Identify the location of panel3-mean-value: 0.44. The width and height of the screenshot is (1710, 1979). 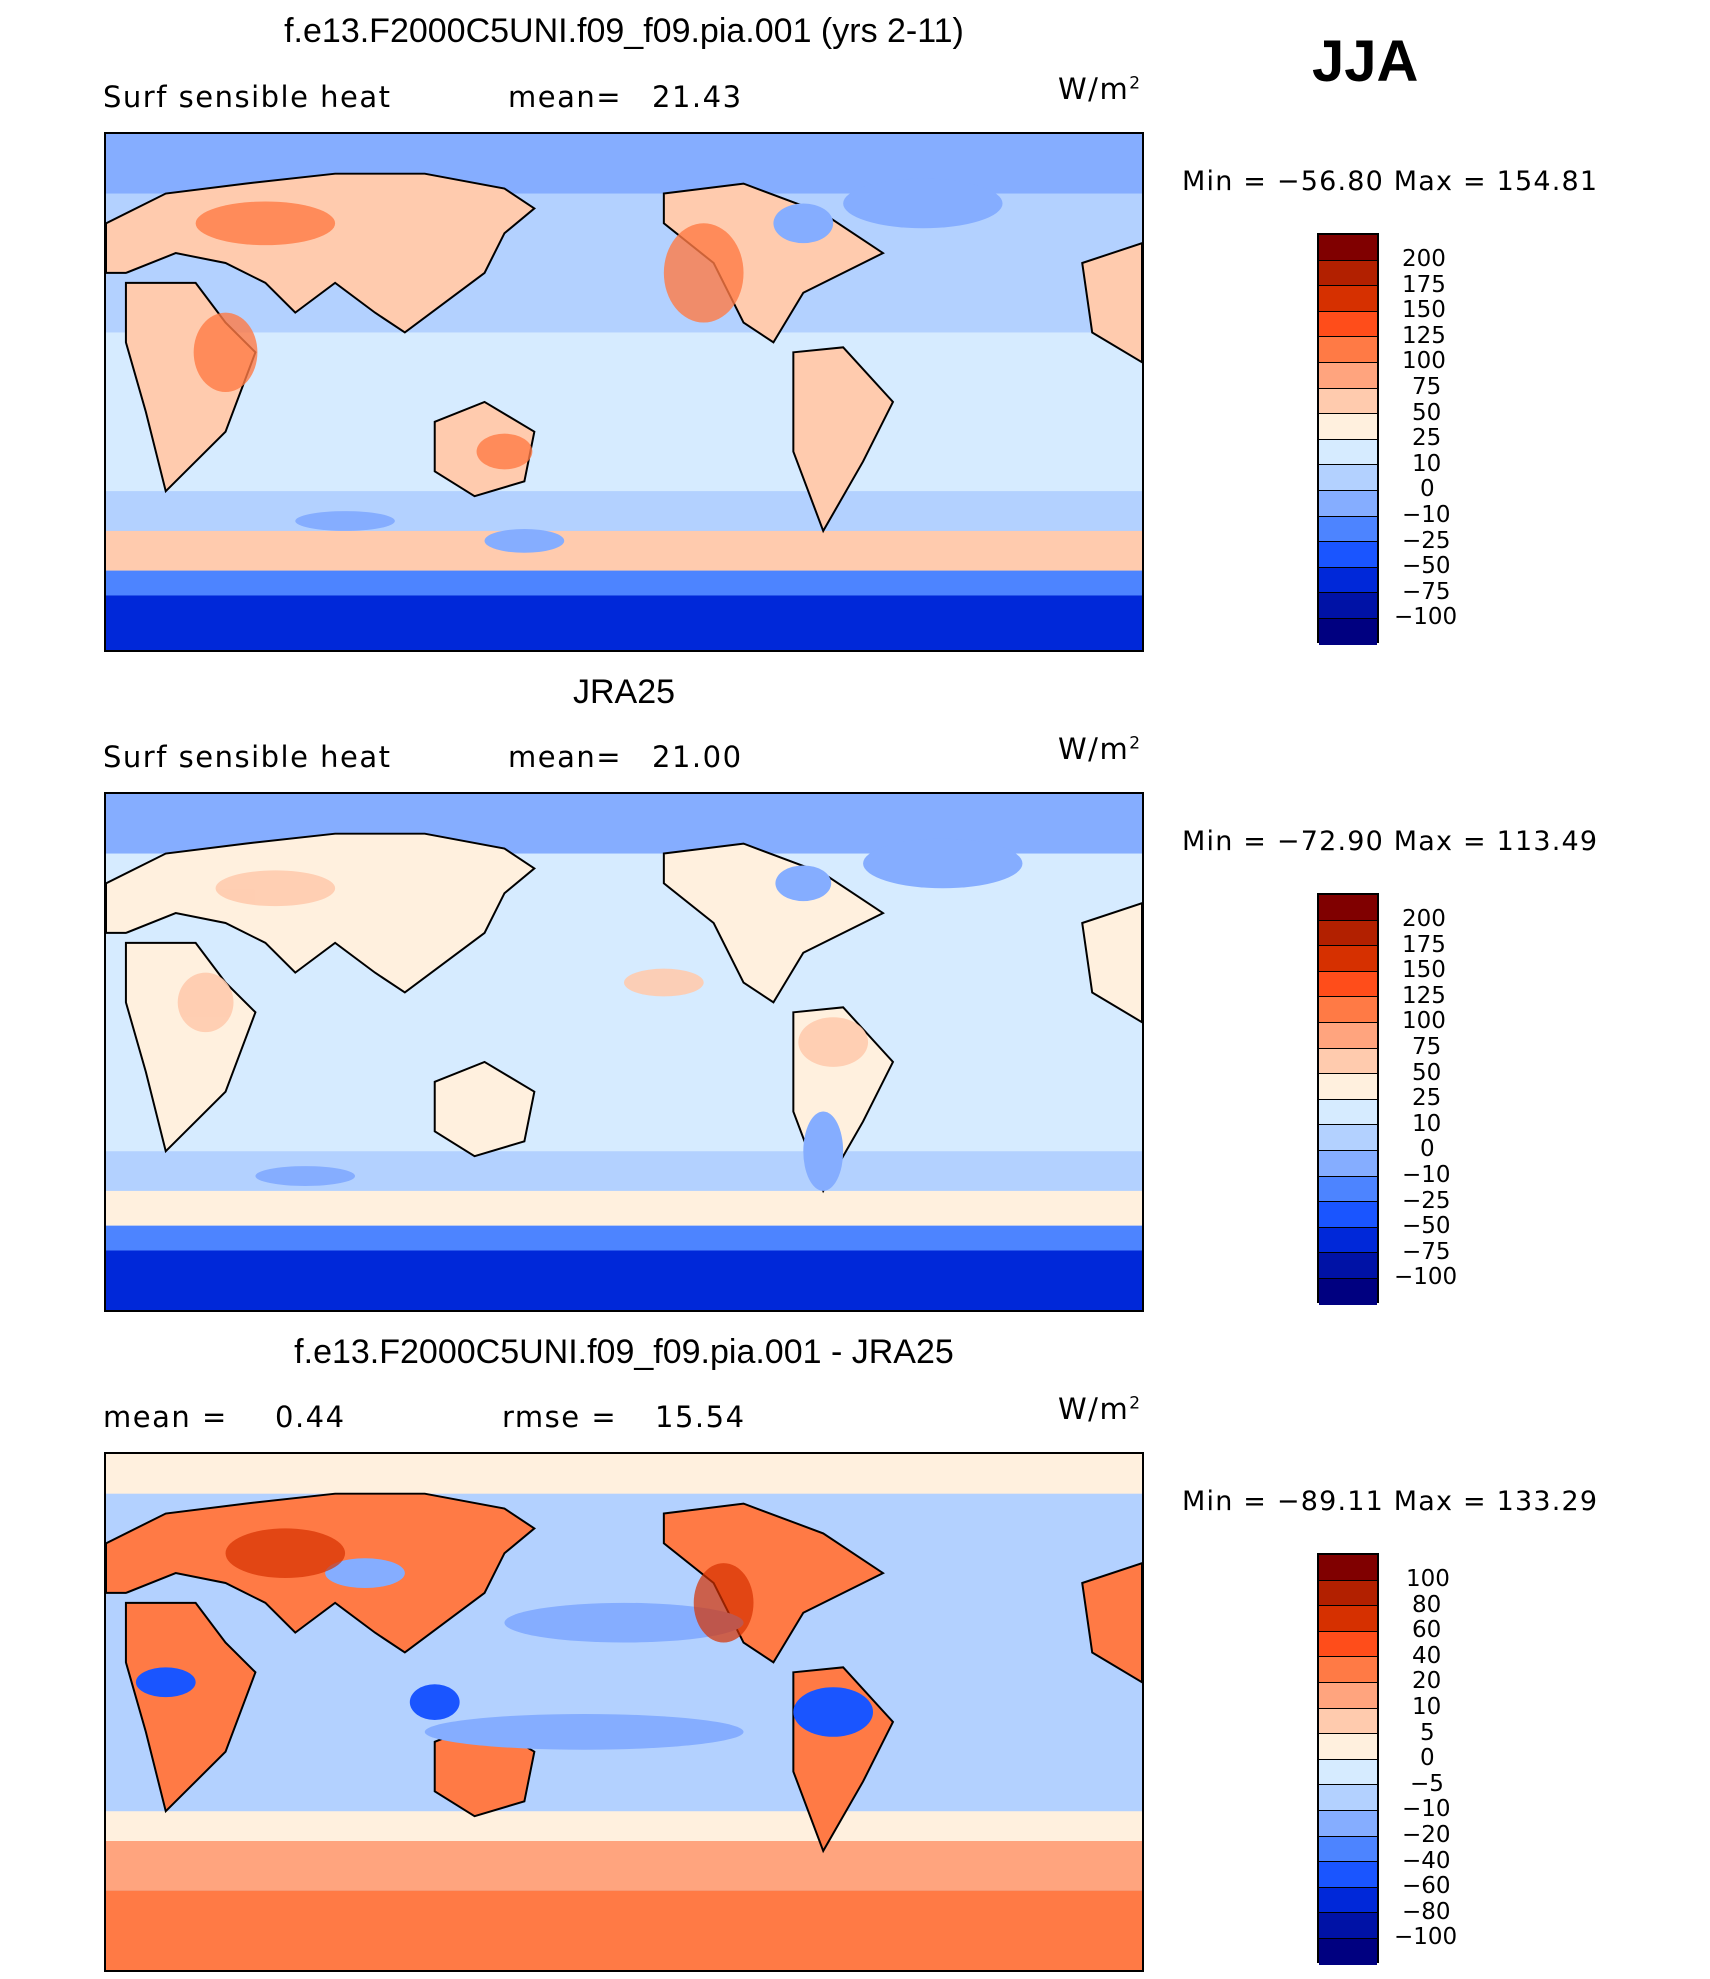
(310, 1417).